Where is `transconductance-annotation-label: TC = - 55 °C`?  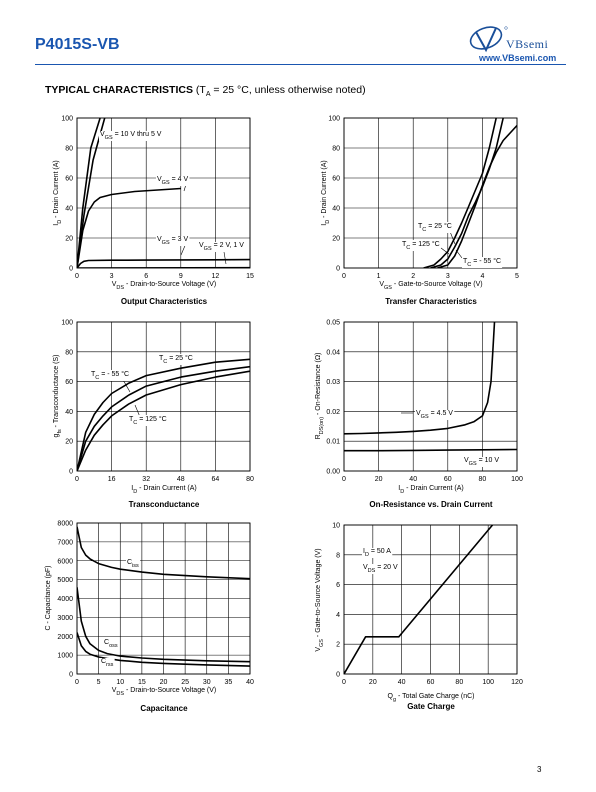
transconductance-annotation-label: TC = - 55 °C is located at coordinates (110, 375).